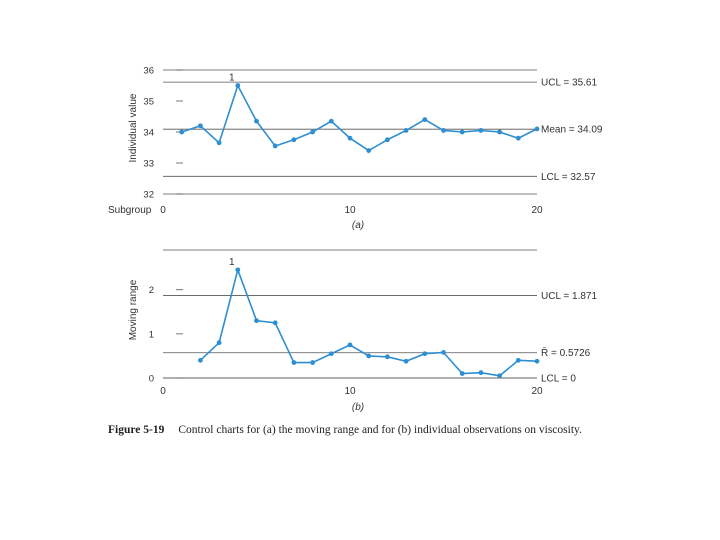 The image size is (720, 540). Describe the element at coordinates (572, 130) in the screenshot. I see `control-line-label-mean: Mean = 34.09` at that location.